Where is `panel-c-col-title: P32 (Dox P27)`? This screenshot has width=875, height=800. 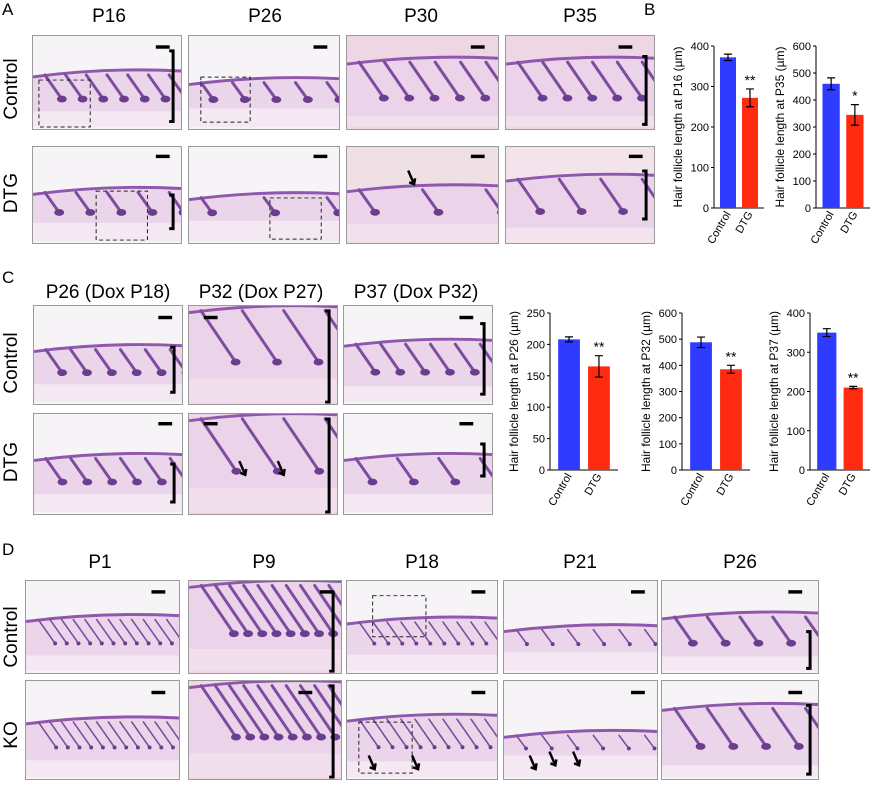 panel-c-col-title: P32 (Dox P27) is located at coordinates (261, 292).